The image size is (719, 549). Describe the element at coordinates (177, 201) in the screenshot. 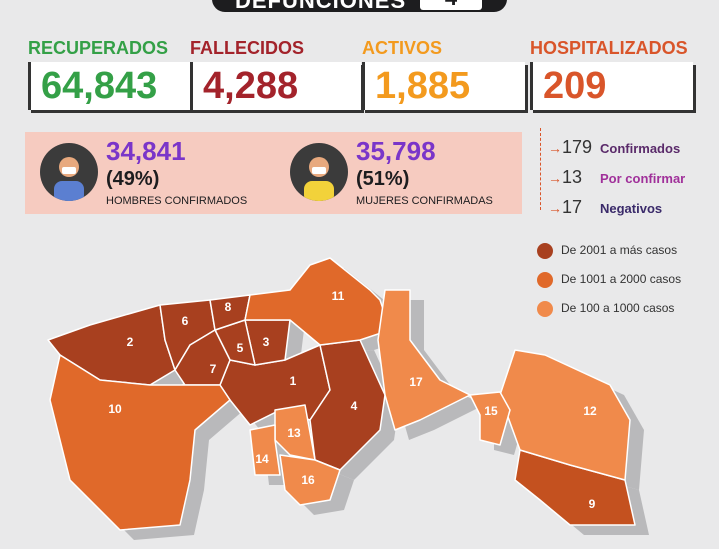

I see `gender-label: HOMBRES CONFIRMADOS` at that location.